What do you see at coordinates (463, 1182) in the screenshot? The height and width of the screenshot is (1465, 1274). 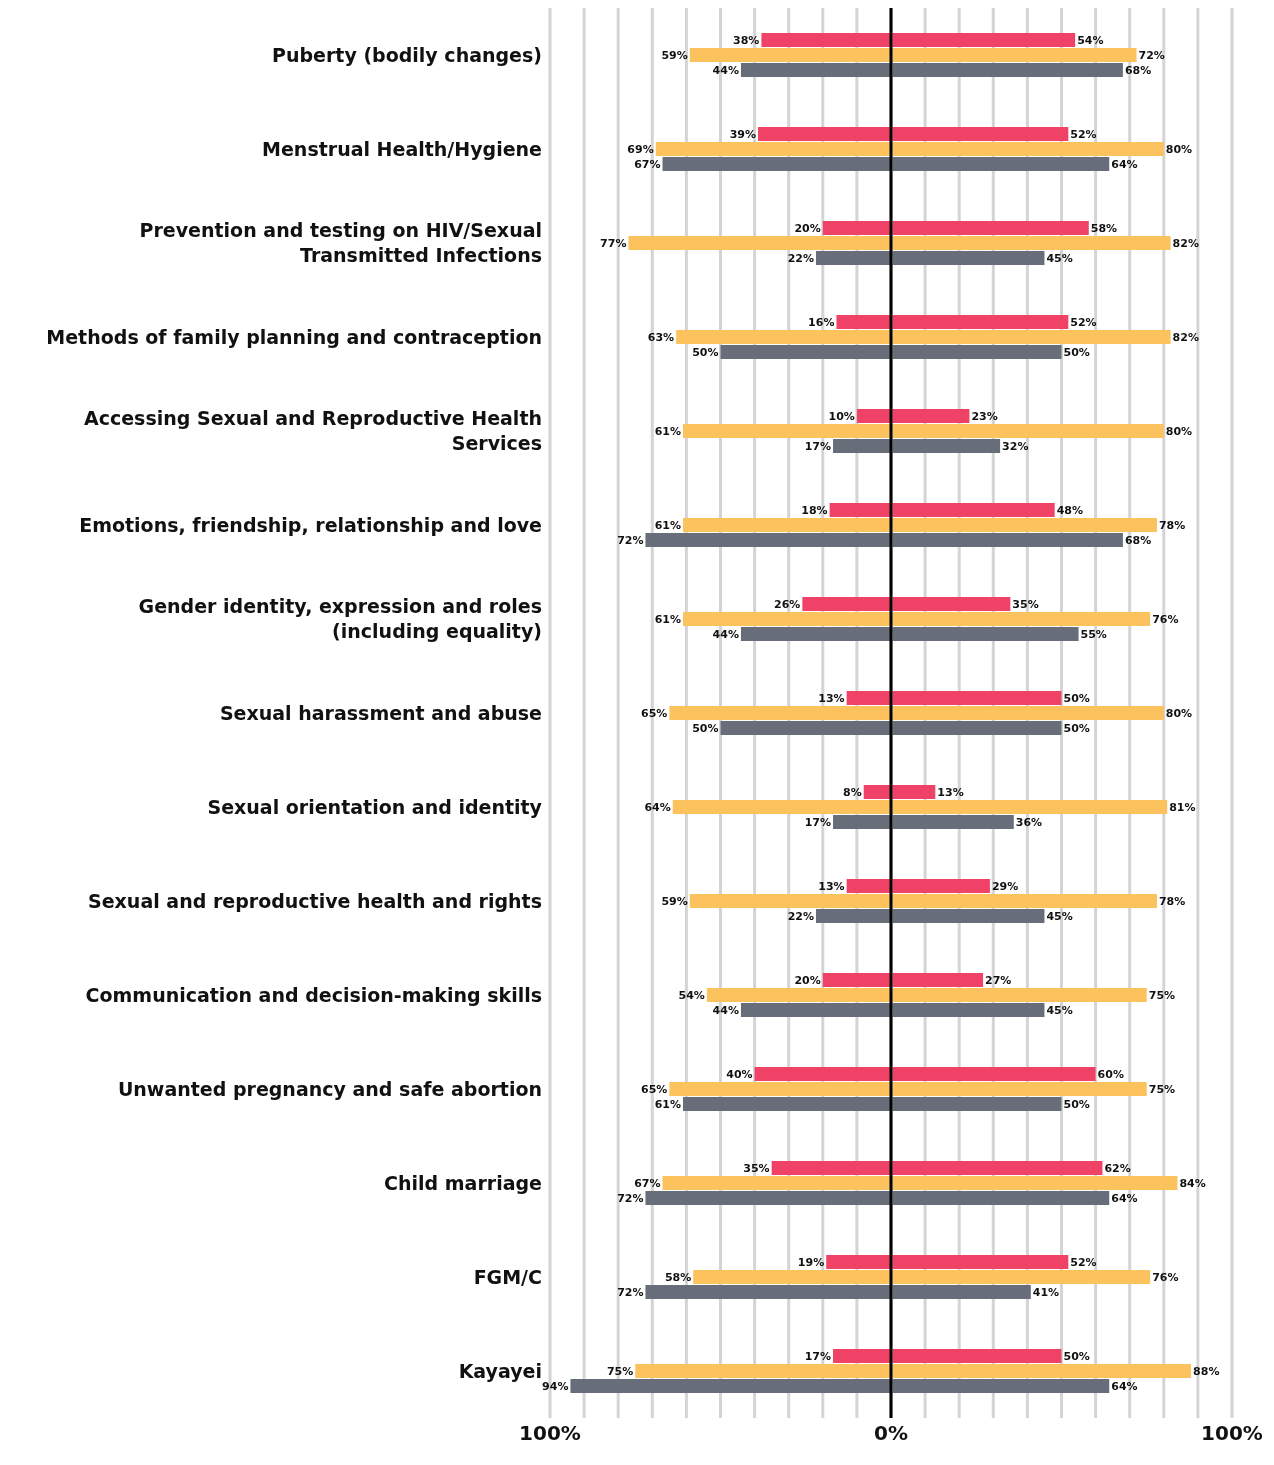 I see `y-tick-label: Child marriage` at bounding box center [463, 1182].